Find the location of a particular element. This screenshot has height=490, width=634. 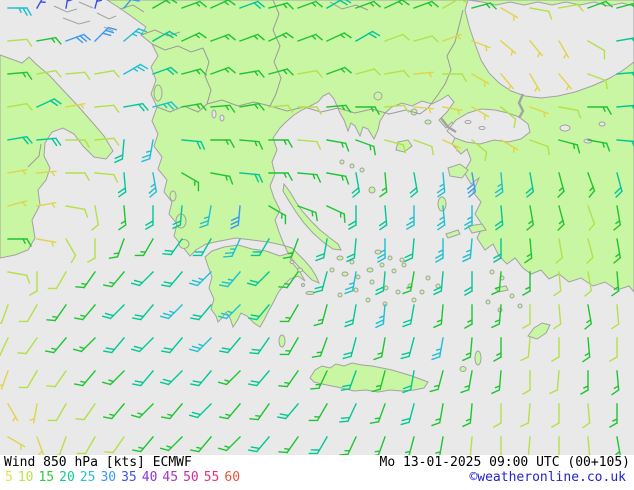

island-karpathos is located at coordinates (478, 358).